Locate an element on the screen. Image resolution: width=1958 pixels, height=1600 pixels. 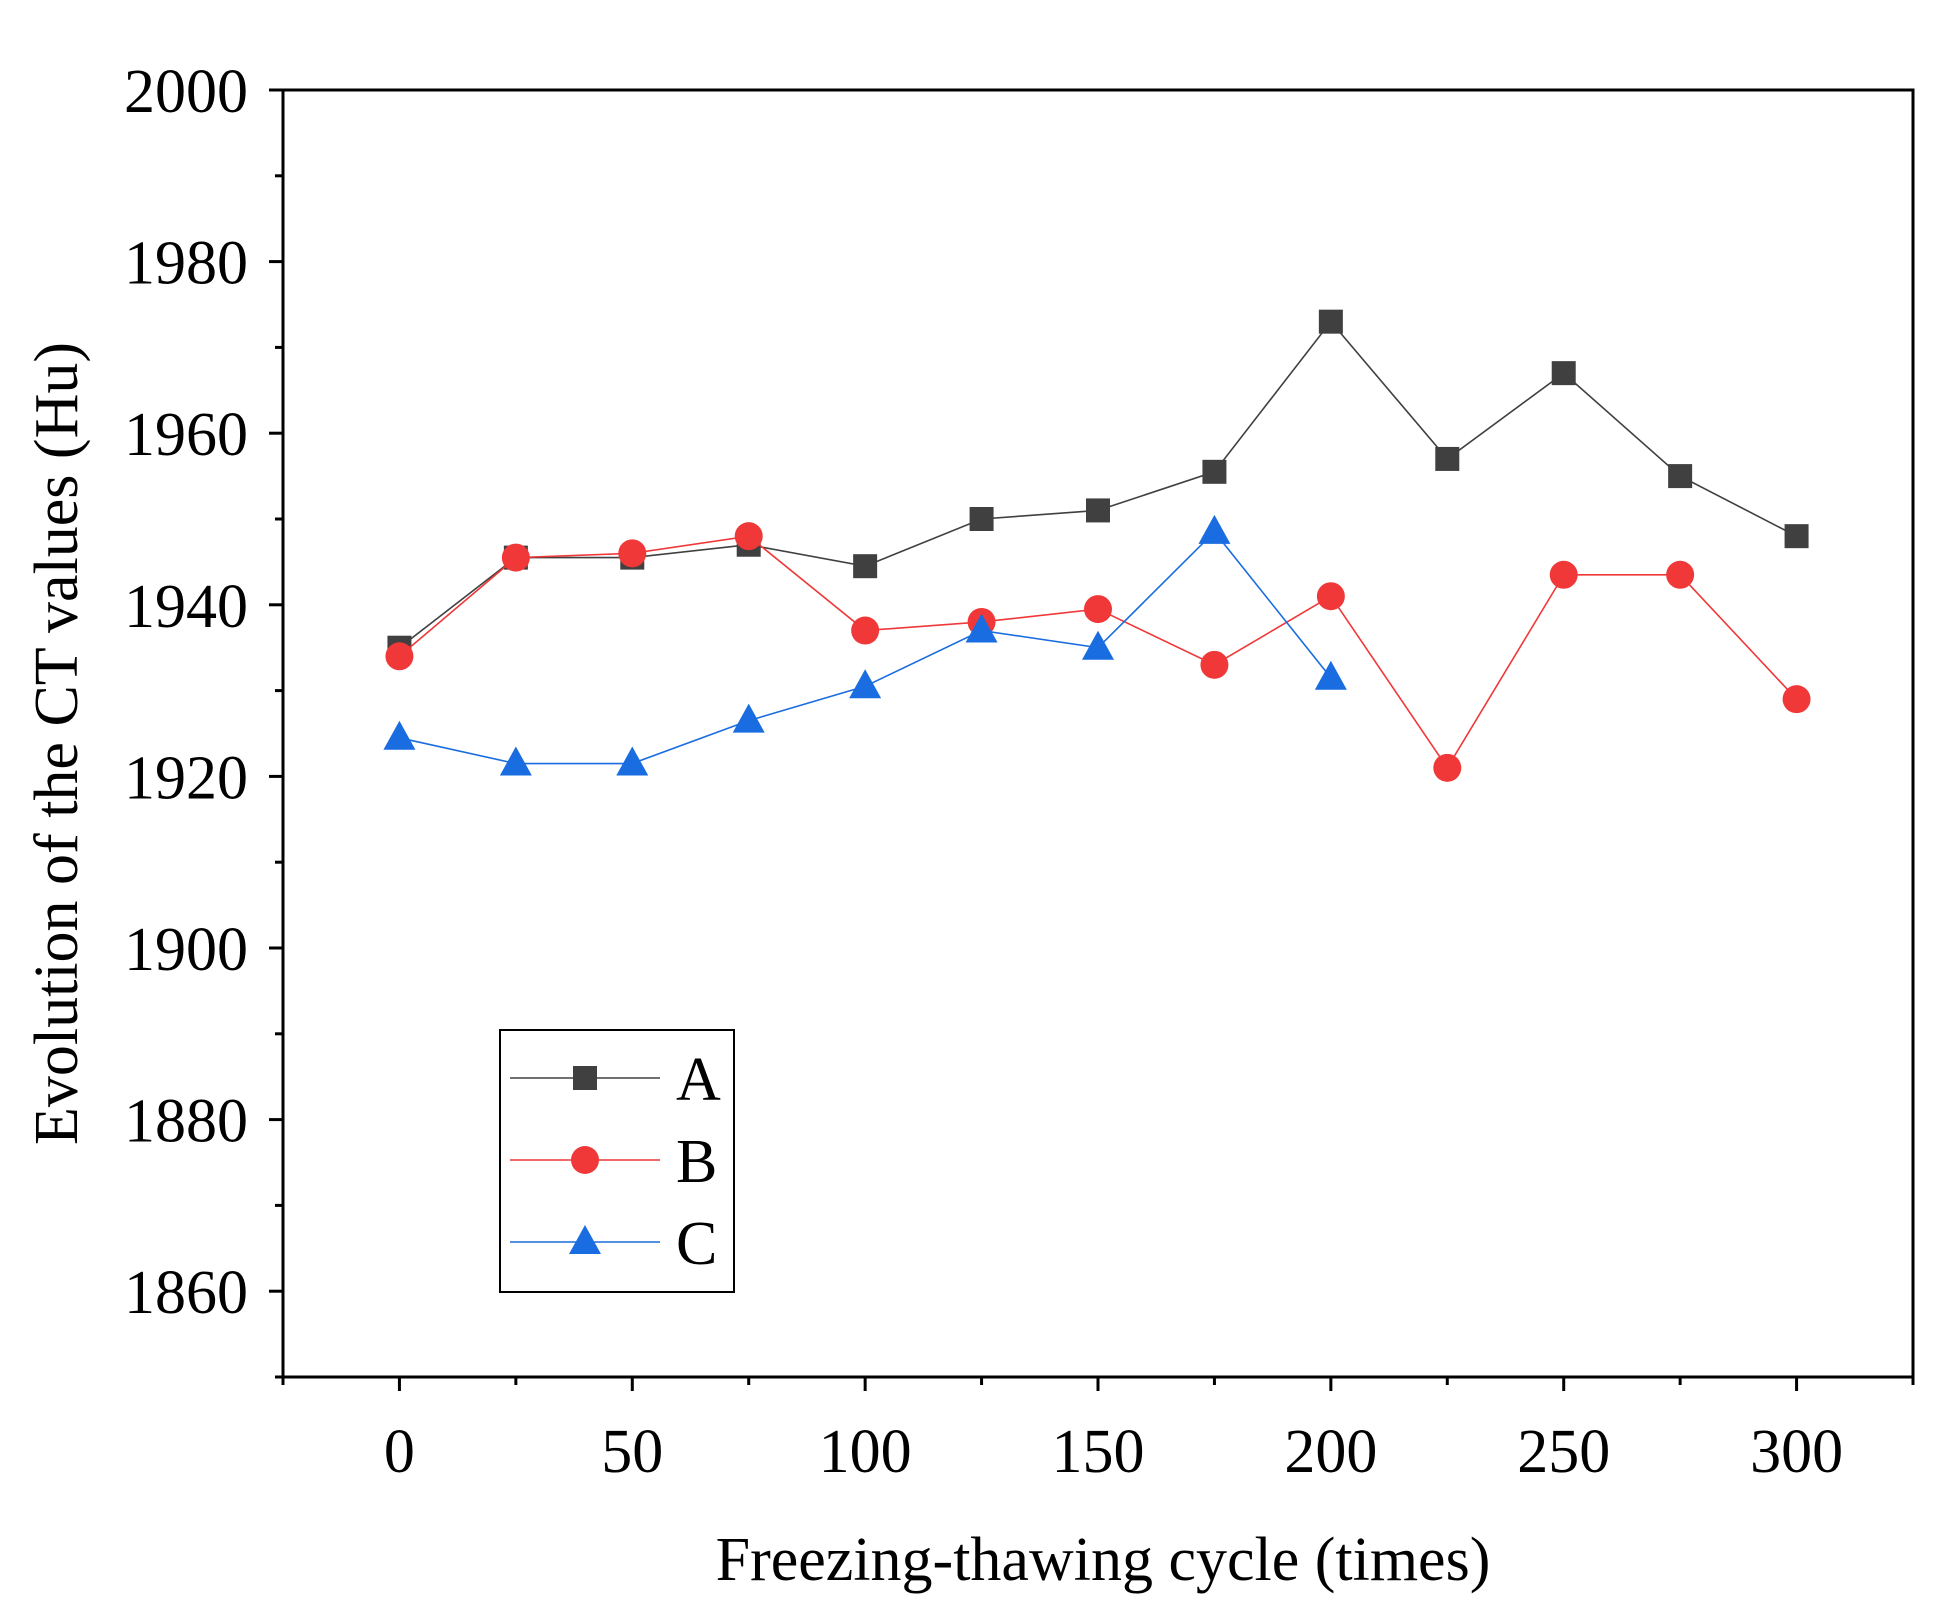
legend-label: B is located at coordinates (696, 1162).